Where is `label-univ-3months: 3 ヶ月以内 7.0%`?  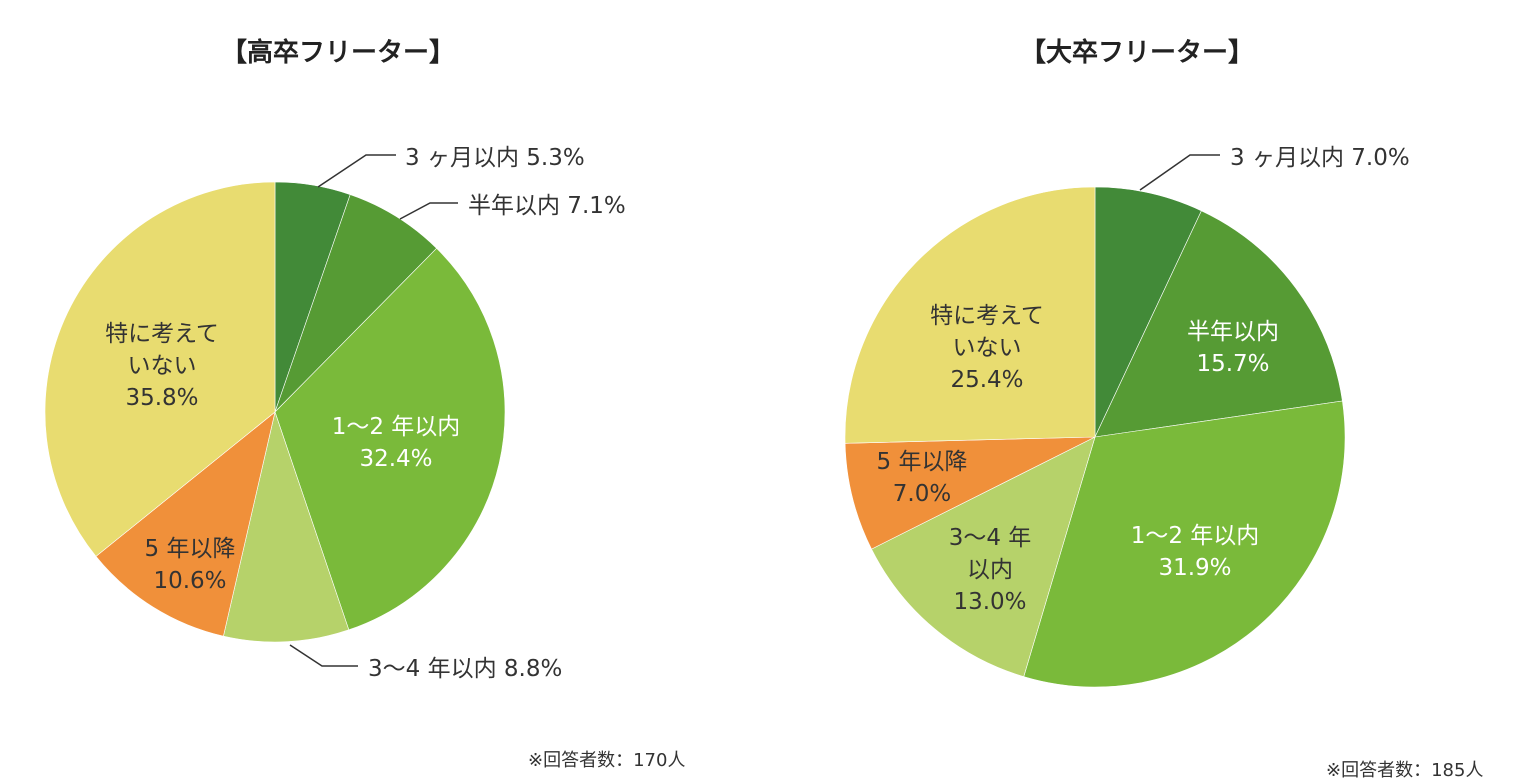
label-univ-3months: 3 ヶ月以内 7.0% is located at coordinates (1320, 158).